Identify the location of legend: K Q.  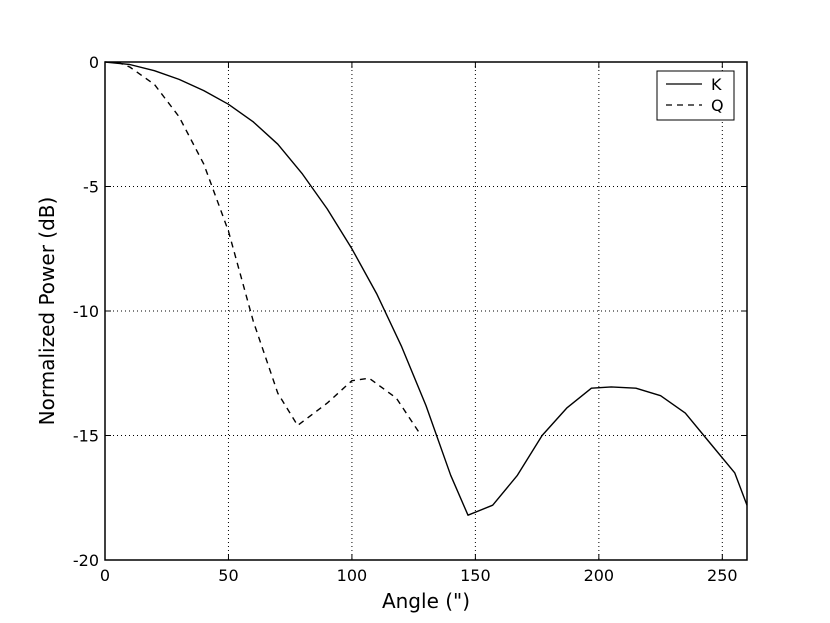
(695, 95).